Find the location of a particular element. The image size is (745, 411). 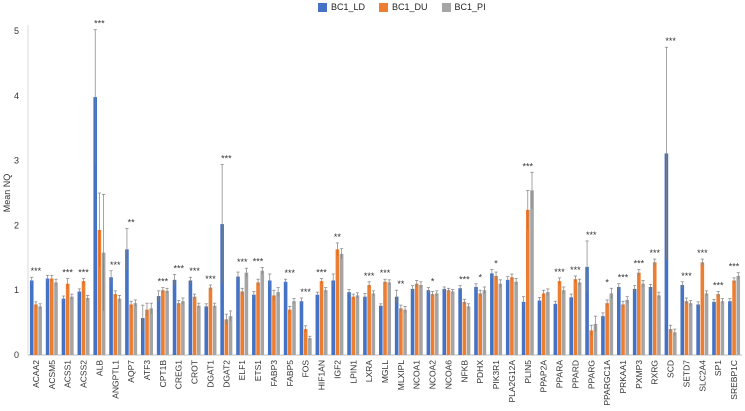

x-tick-label: FOS is located at coordinates (306, 369).